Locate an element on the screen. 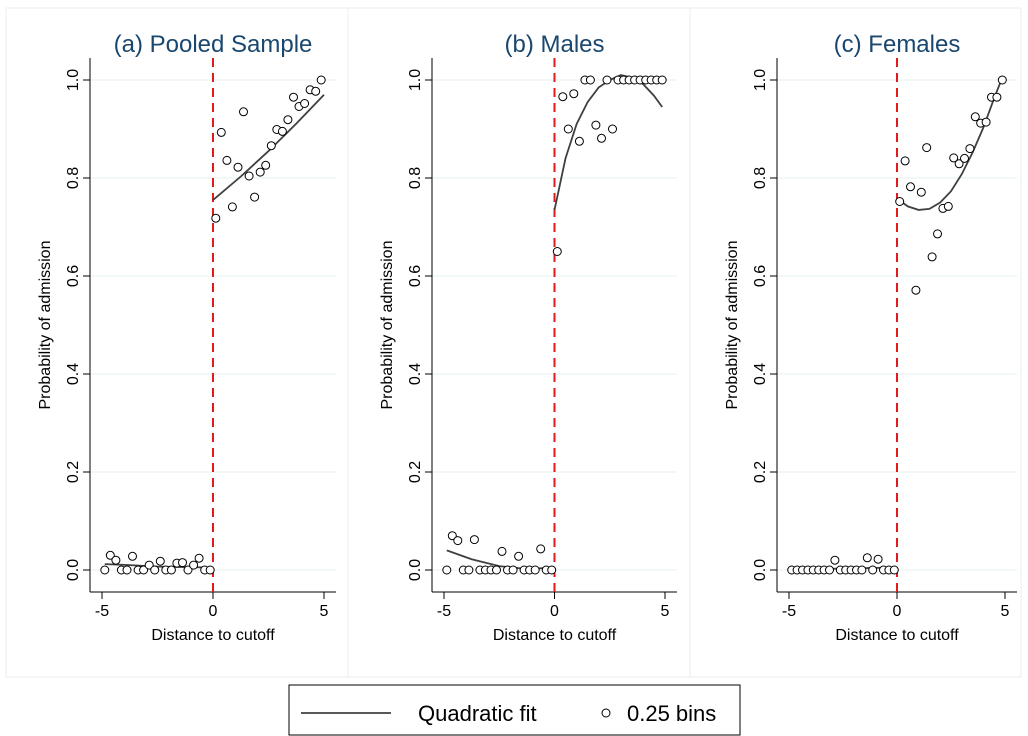 Image resolution: width=1028 pixels, height=736 pixels. legend-circle-symbol is located at coordinates (606, 713).